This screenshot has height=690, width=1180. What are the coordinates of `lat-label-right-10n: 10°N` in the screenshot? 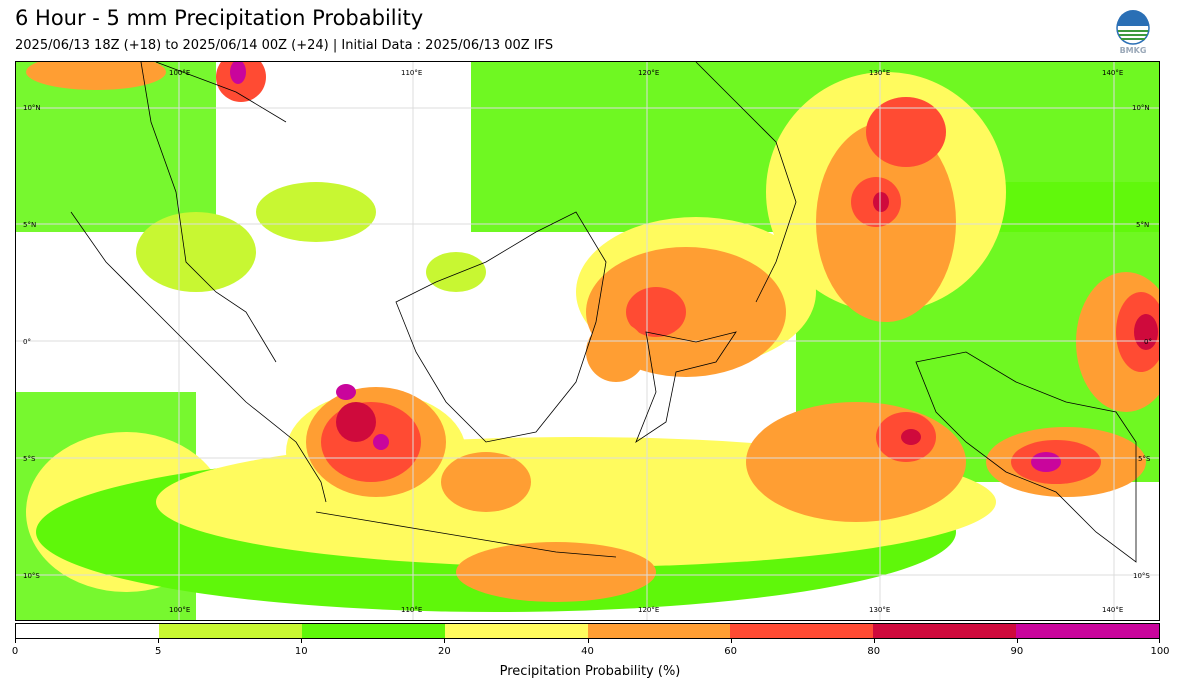 It's located at (1141, 108).